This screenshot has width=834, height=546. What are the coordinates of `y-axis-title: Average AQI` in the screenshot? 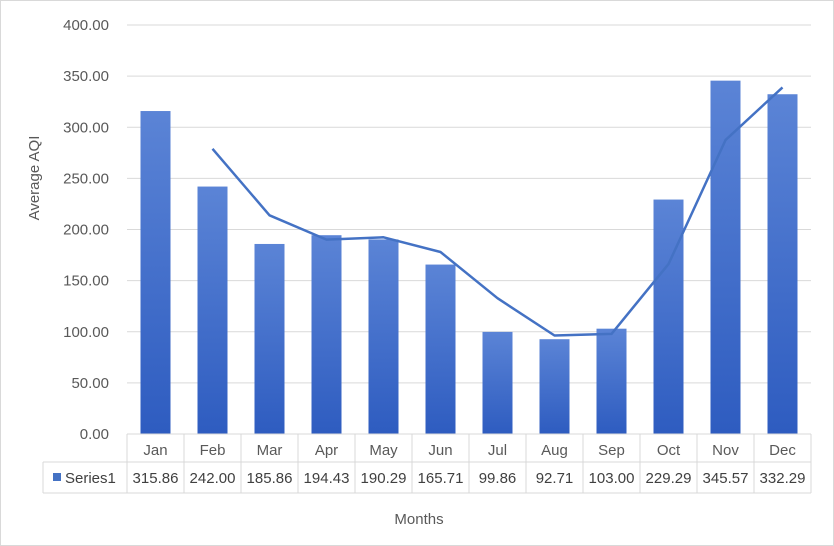 It's located at (34, 178).